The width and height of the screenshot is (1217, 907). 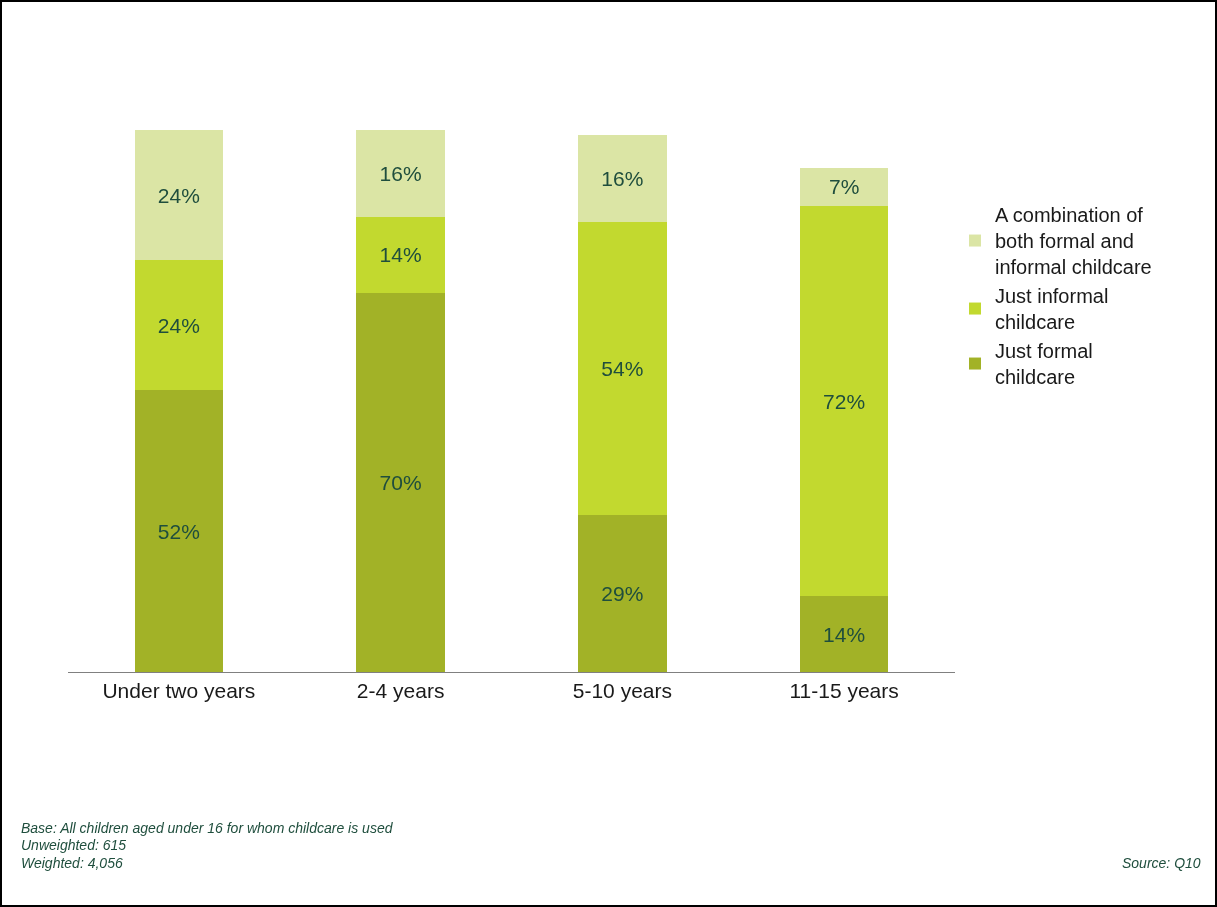 What do you see at coordinates (1052, 309) in the screenshot?
I see `legend-label: Just informal childcare` at bounding box center [1052, 309].